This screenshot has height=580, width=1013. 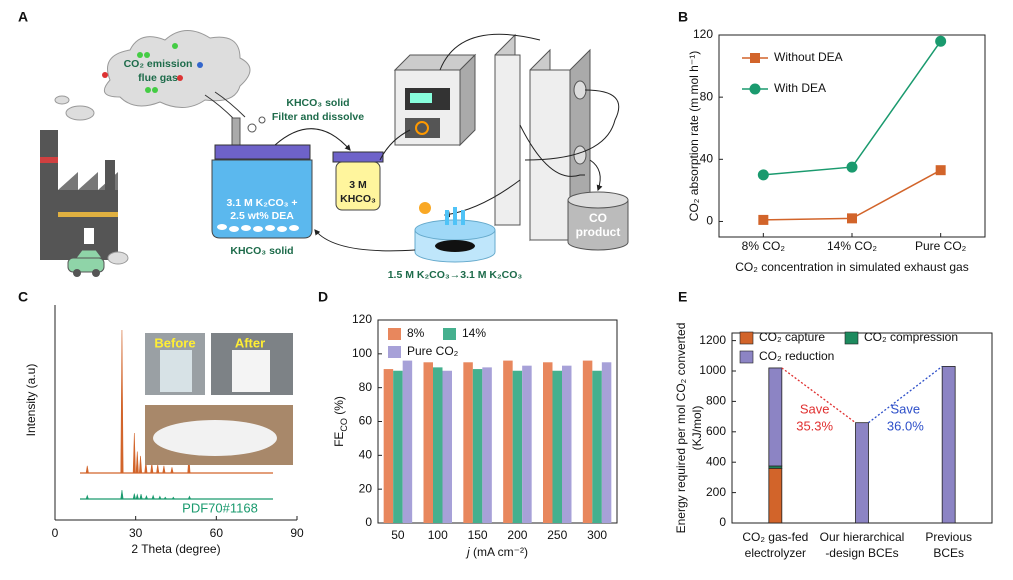 I want to click on series-line, so click(x=852, y=195).